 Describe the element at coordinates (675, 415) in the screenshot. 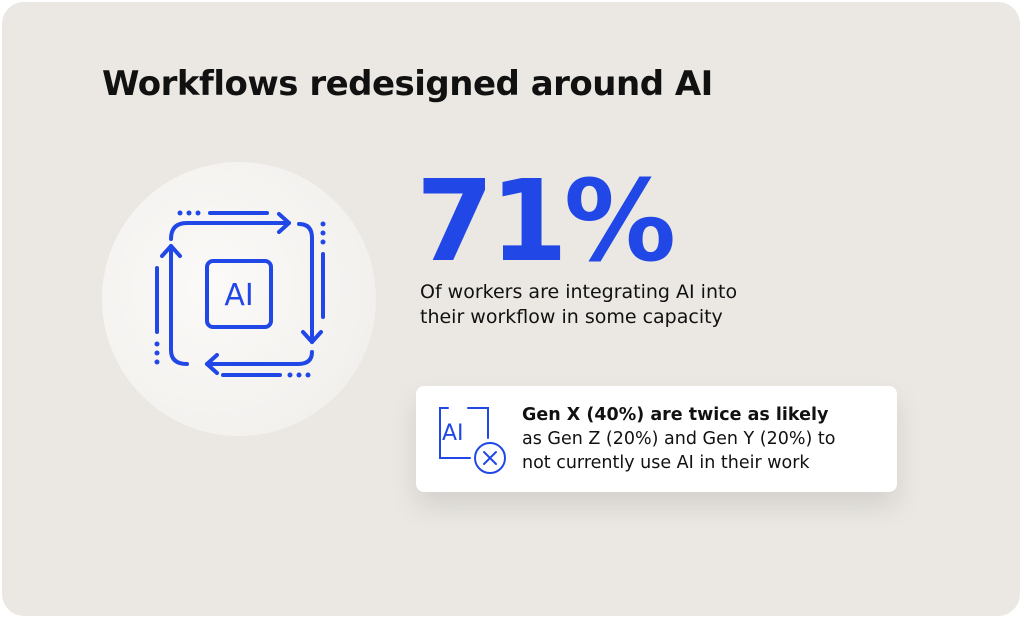

I see `callout-headline: Gen X (40%) are twice as likely` at that location.